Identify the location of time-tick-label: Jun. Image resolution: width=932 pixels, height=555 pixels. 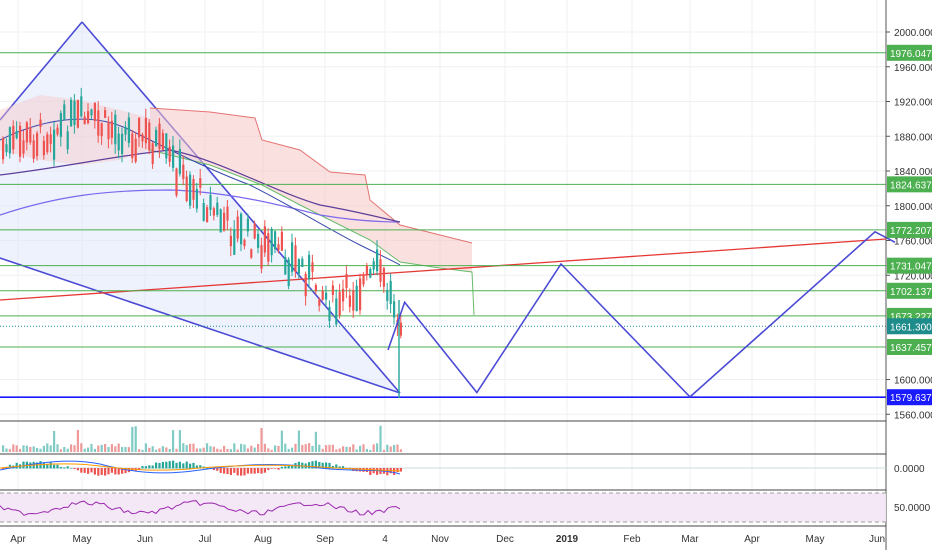
(145, 539).